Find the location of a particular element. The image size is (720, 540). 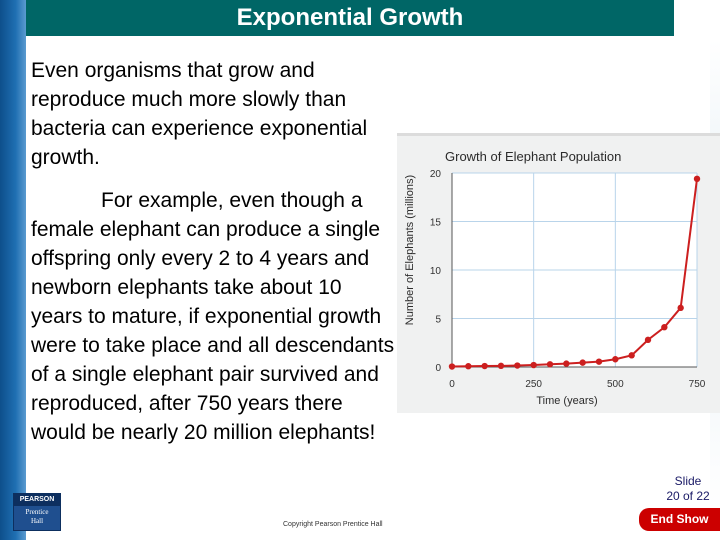

y-axis-label: Number of Elephants (millions) is located at coordinates (410, 250).